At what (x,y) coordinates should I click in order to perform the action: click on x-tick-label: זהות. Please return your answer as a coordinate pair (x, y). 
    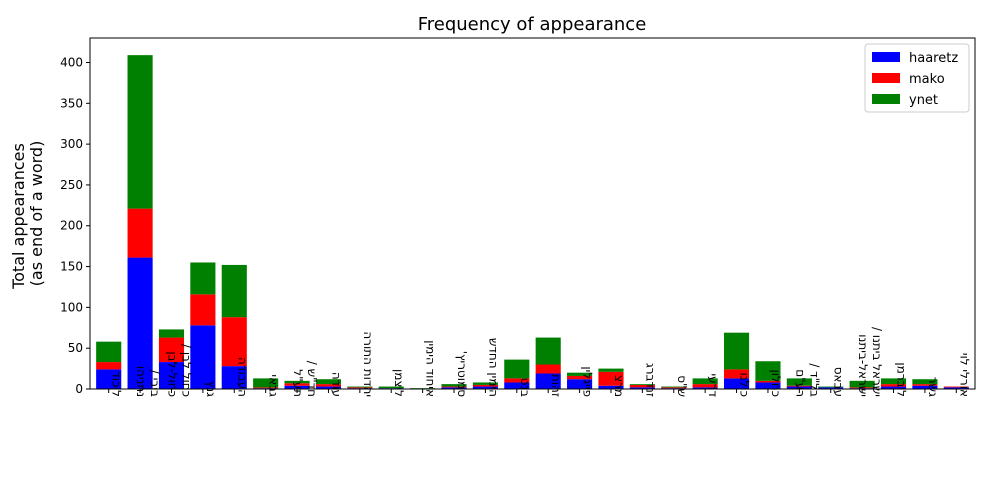
    Looking at the image, I should click on (556, 385).